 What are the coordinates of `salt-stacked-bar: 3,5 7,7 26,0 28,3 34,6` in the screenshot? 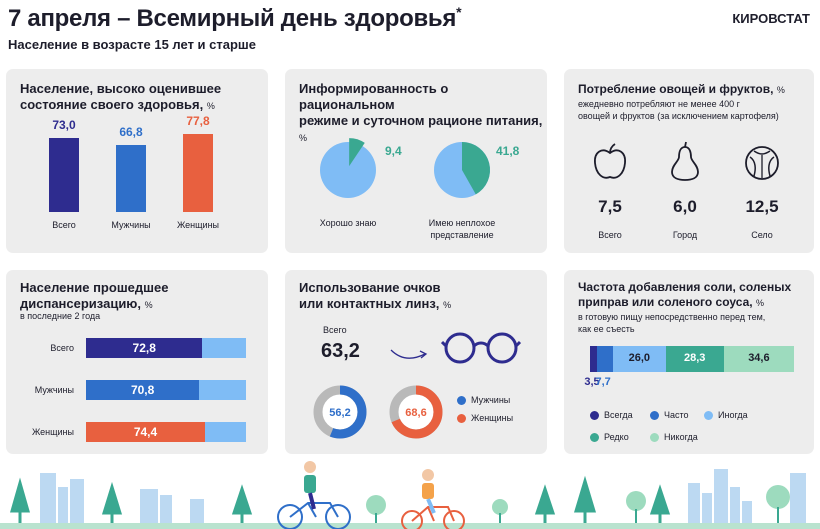 It's located at (689, 362).